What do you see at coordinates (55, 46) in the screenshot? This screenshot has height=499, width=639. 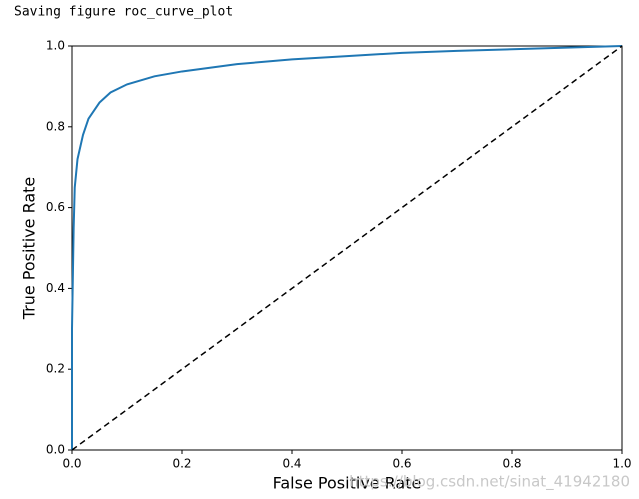 I see `y-tick-label: 1.0` at bounding box center [55, 46].